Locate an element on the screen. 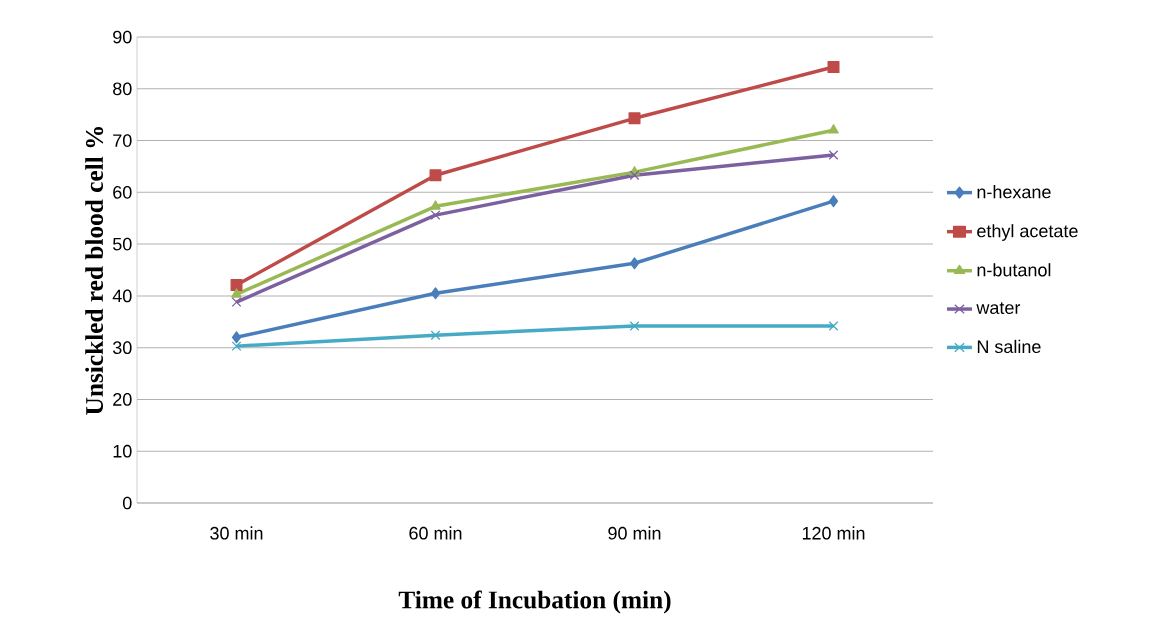 This screenshot has width=1173, height=619. legend-label: n-butanol is located at coordinates (1014, 270).